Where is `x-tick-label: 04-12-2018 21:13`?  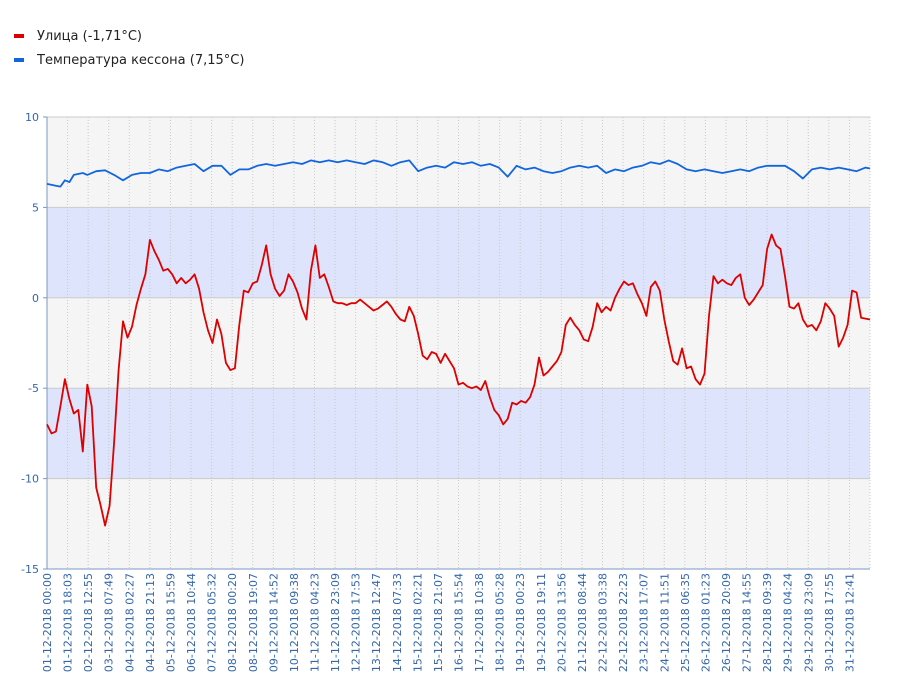 x-tick-label: 04-12-2018 21:13 is located at coordinates (150, 622).